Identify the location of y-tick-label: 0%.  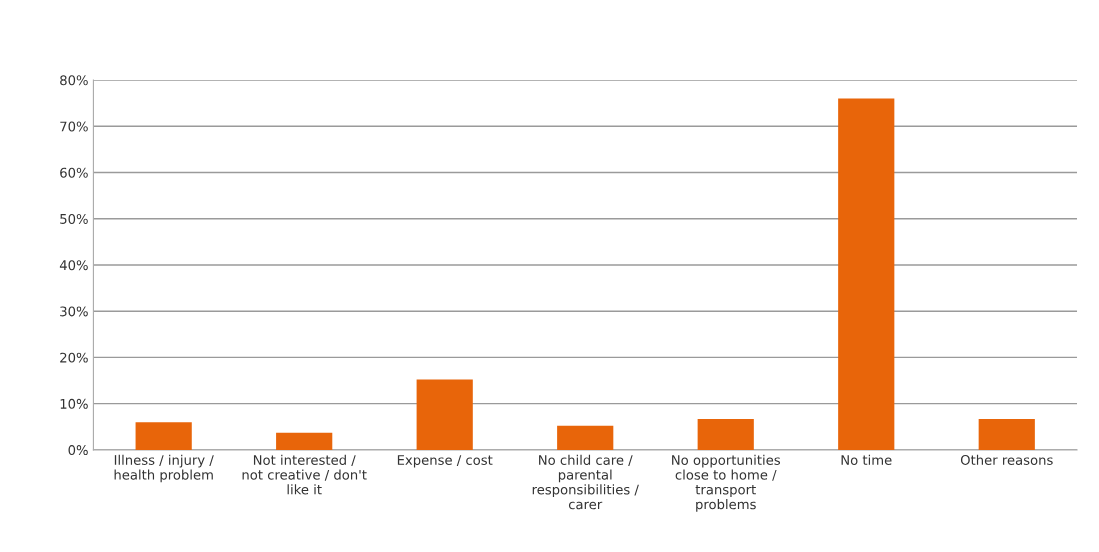
(78, 450).